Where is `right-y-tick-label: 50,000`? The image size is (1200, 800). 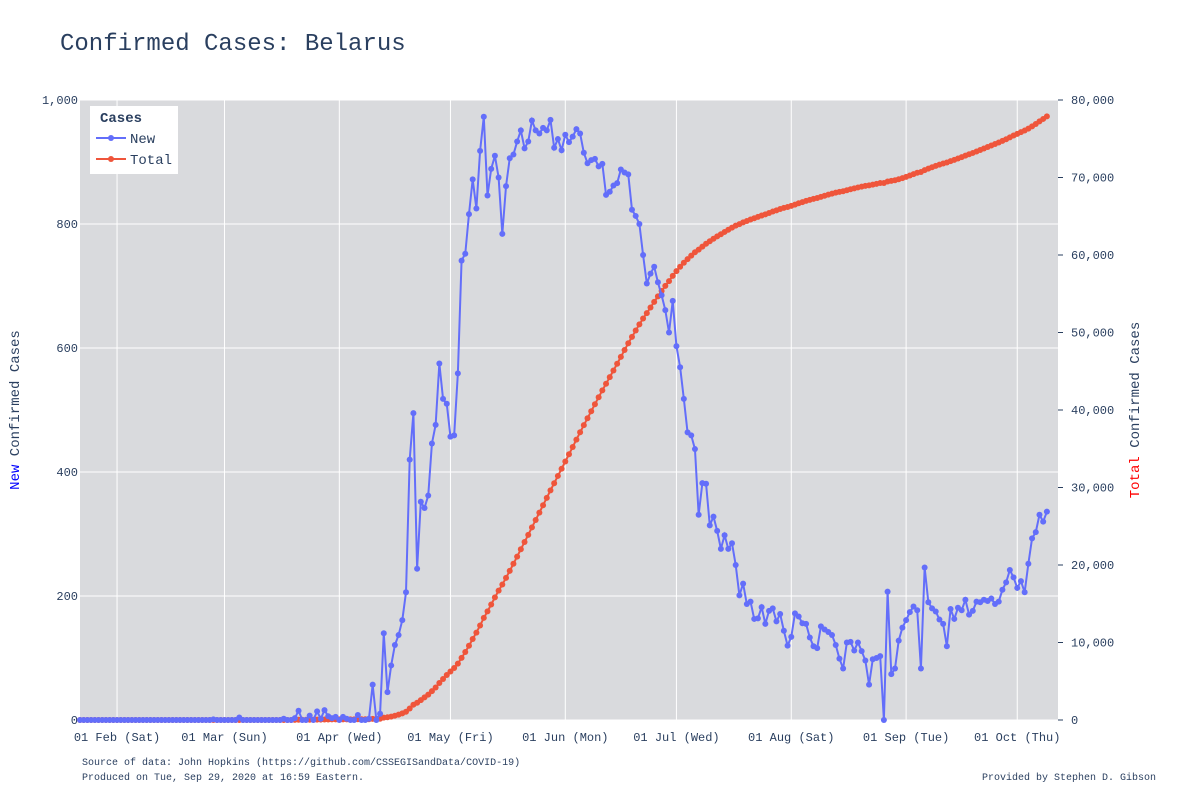 right-y-tick-label: 50,000 is located at coordinates (1092, 334).